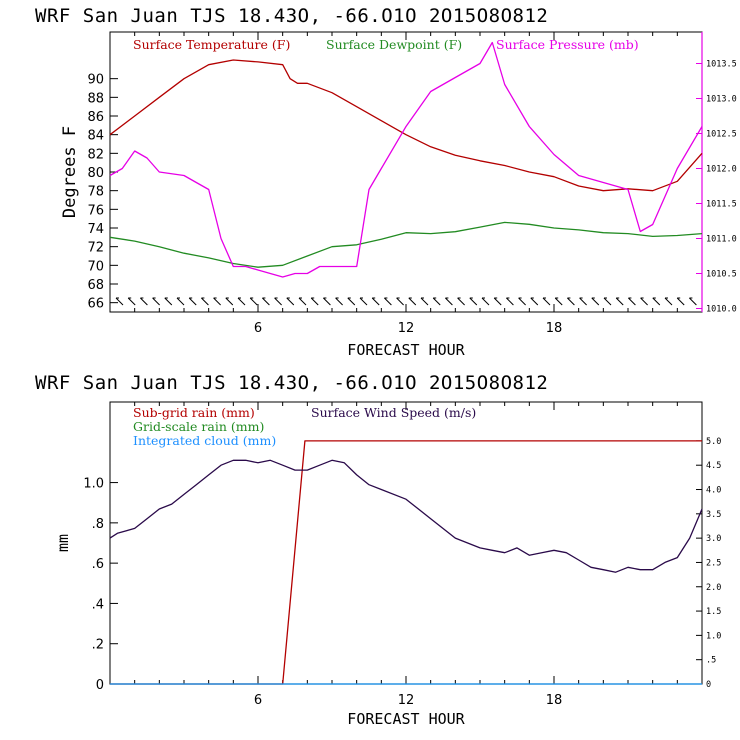  I want to click on y2-tick-label: 1012.5, so click(721, 135).